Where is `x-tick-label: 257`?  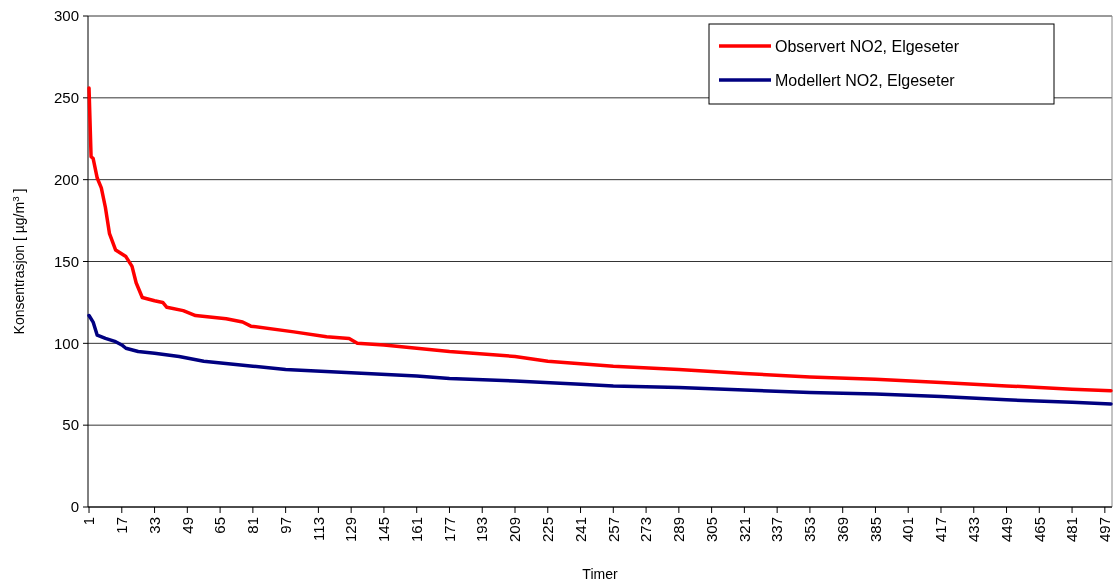
x-tick-label: 257 is located at coordinates (613, 530).